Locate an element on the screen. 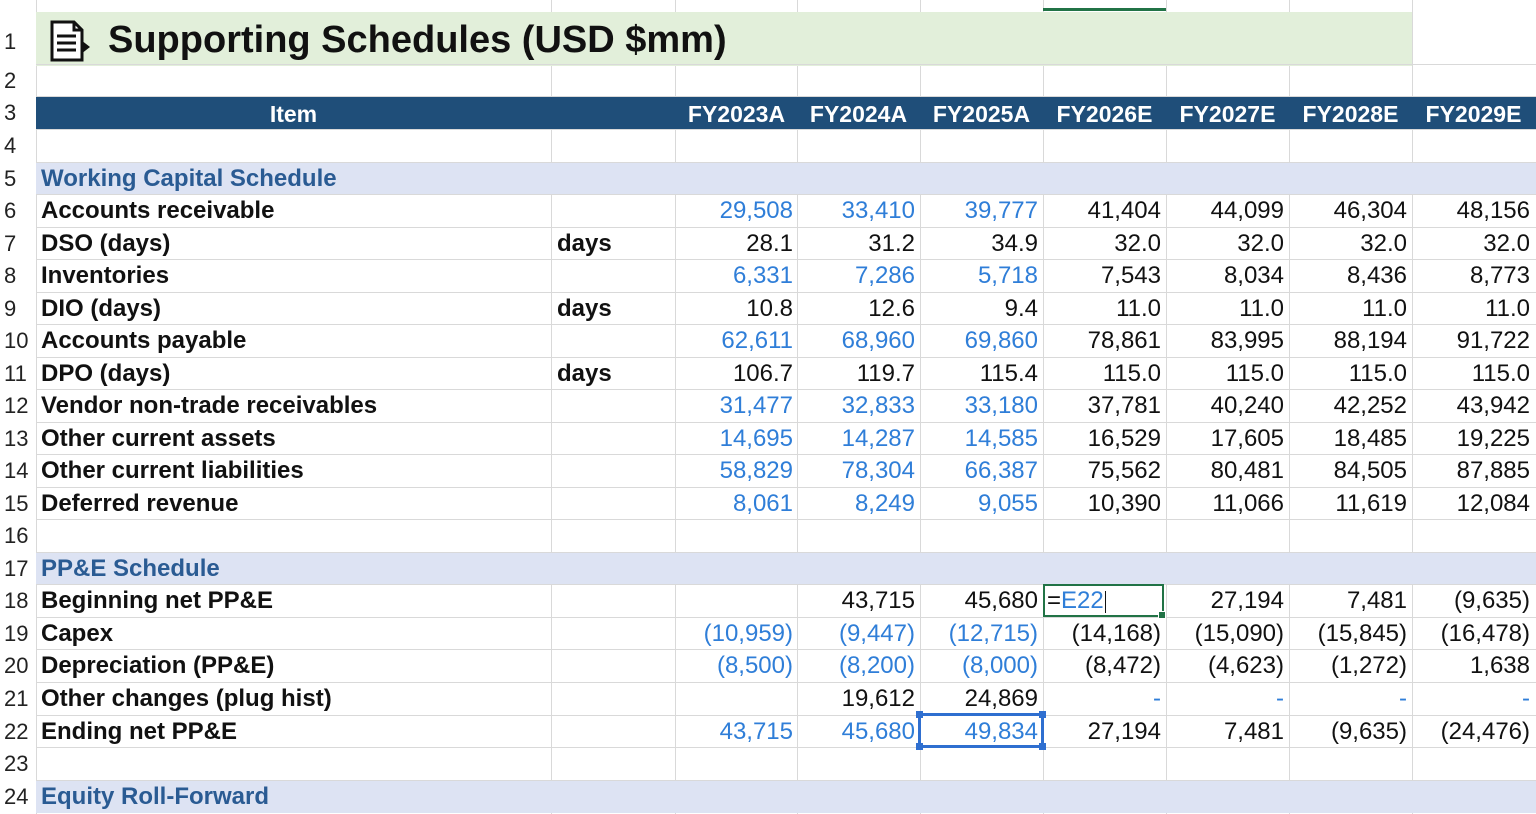  row-header: 16 is located at coordinates (16, 535).